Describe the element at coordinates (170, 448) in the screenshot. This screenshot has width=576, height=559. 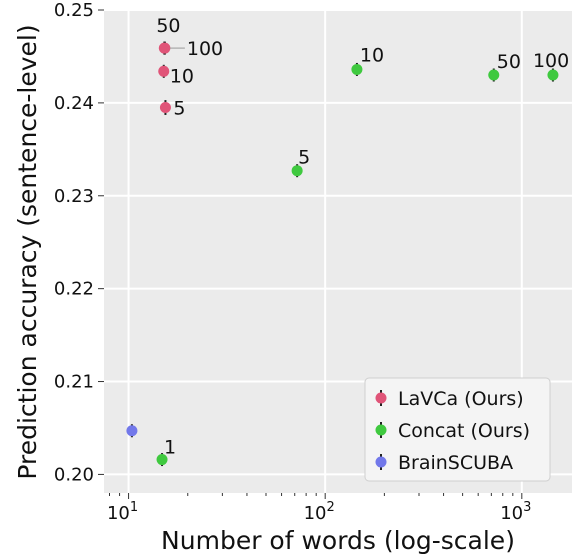
I see `point-label: 1` at that location.